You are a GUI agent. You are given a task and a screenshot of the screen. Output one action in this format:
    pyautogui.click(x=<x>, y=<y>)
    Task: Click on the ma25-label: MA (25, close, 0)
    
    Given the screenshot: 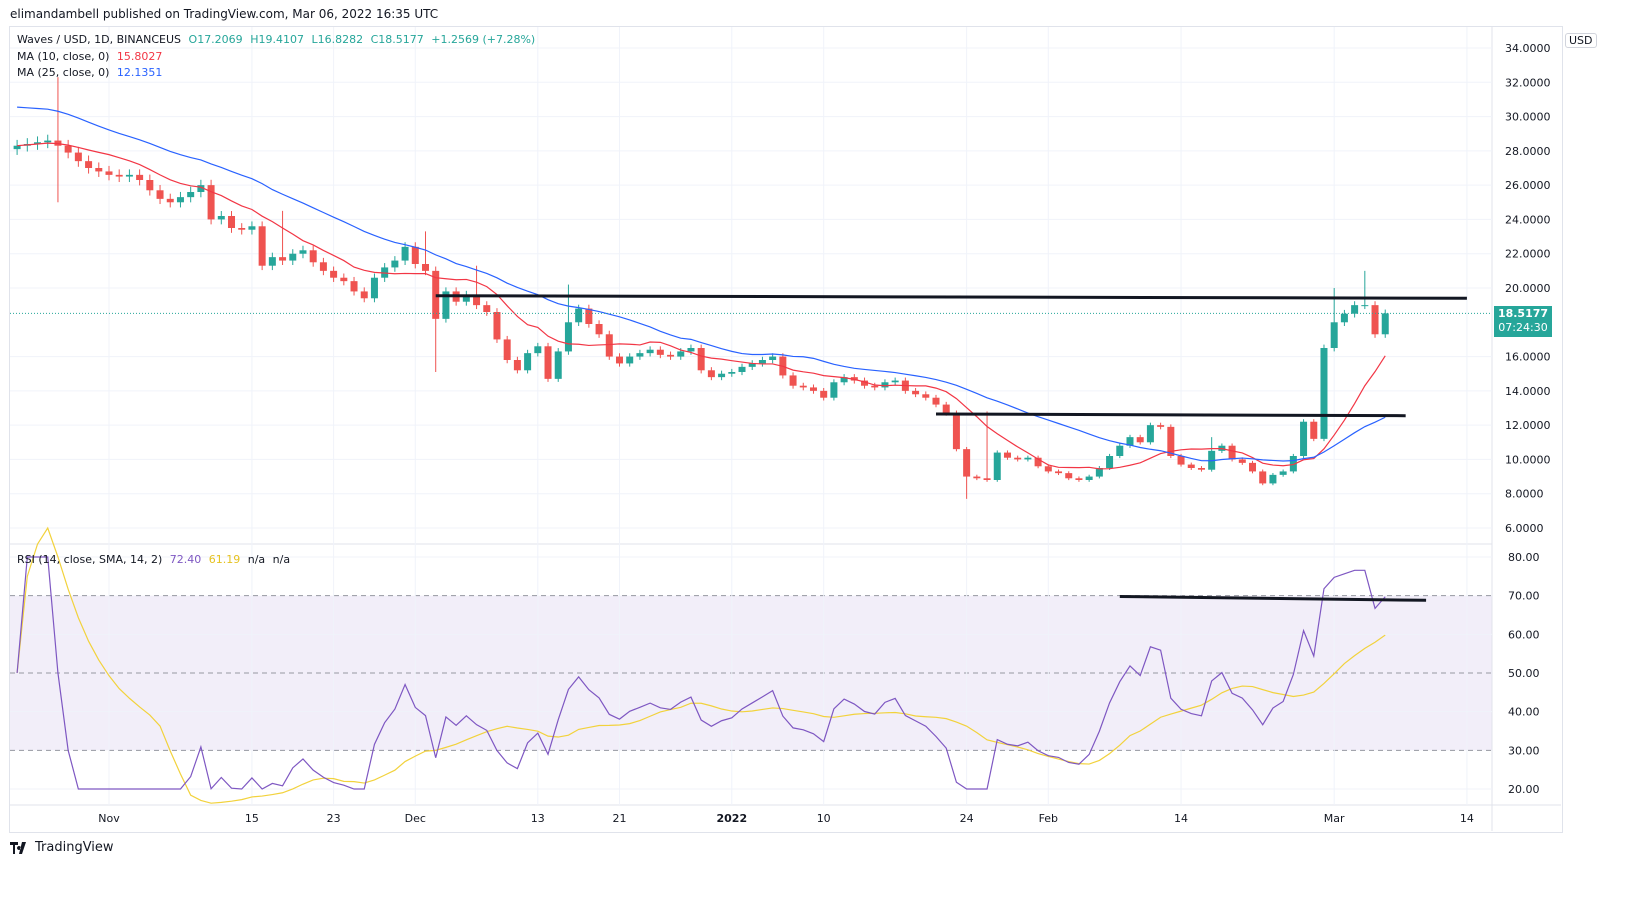 What is the action you would take?
    pyautogui.click(x=63, y=72)
    